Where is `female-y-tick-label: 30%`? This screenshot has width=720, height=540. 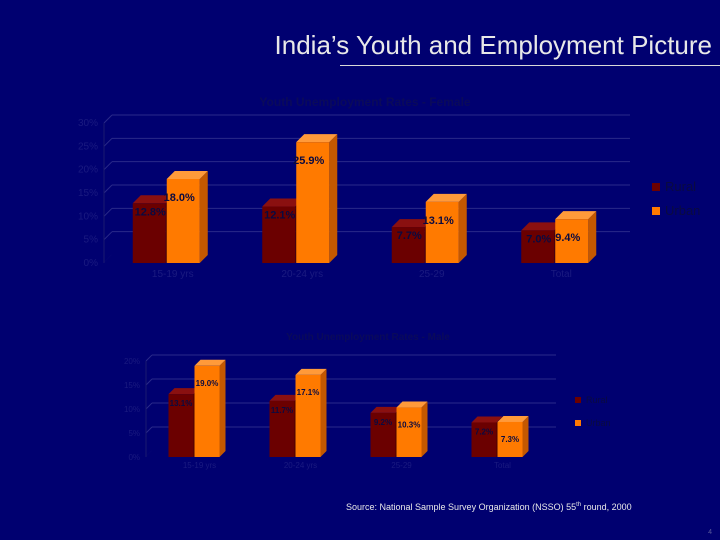 female-y-tick-label: 30% is located at coordinates (88, 123).